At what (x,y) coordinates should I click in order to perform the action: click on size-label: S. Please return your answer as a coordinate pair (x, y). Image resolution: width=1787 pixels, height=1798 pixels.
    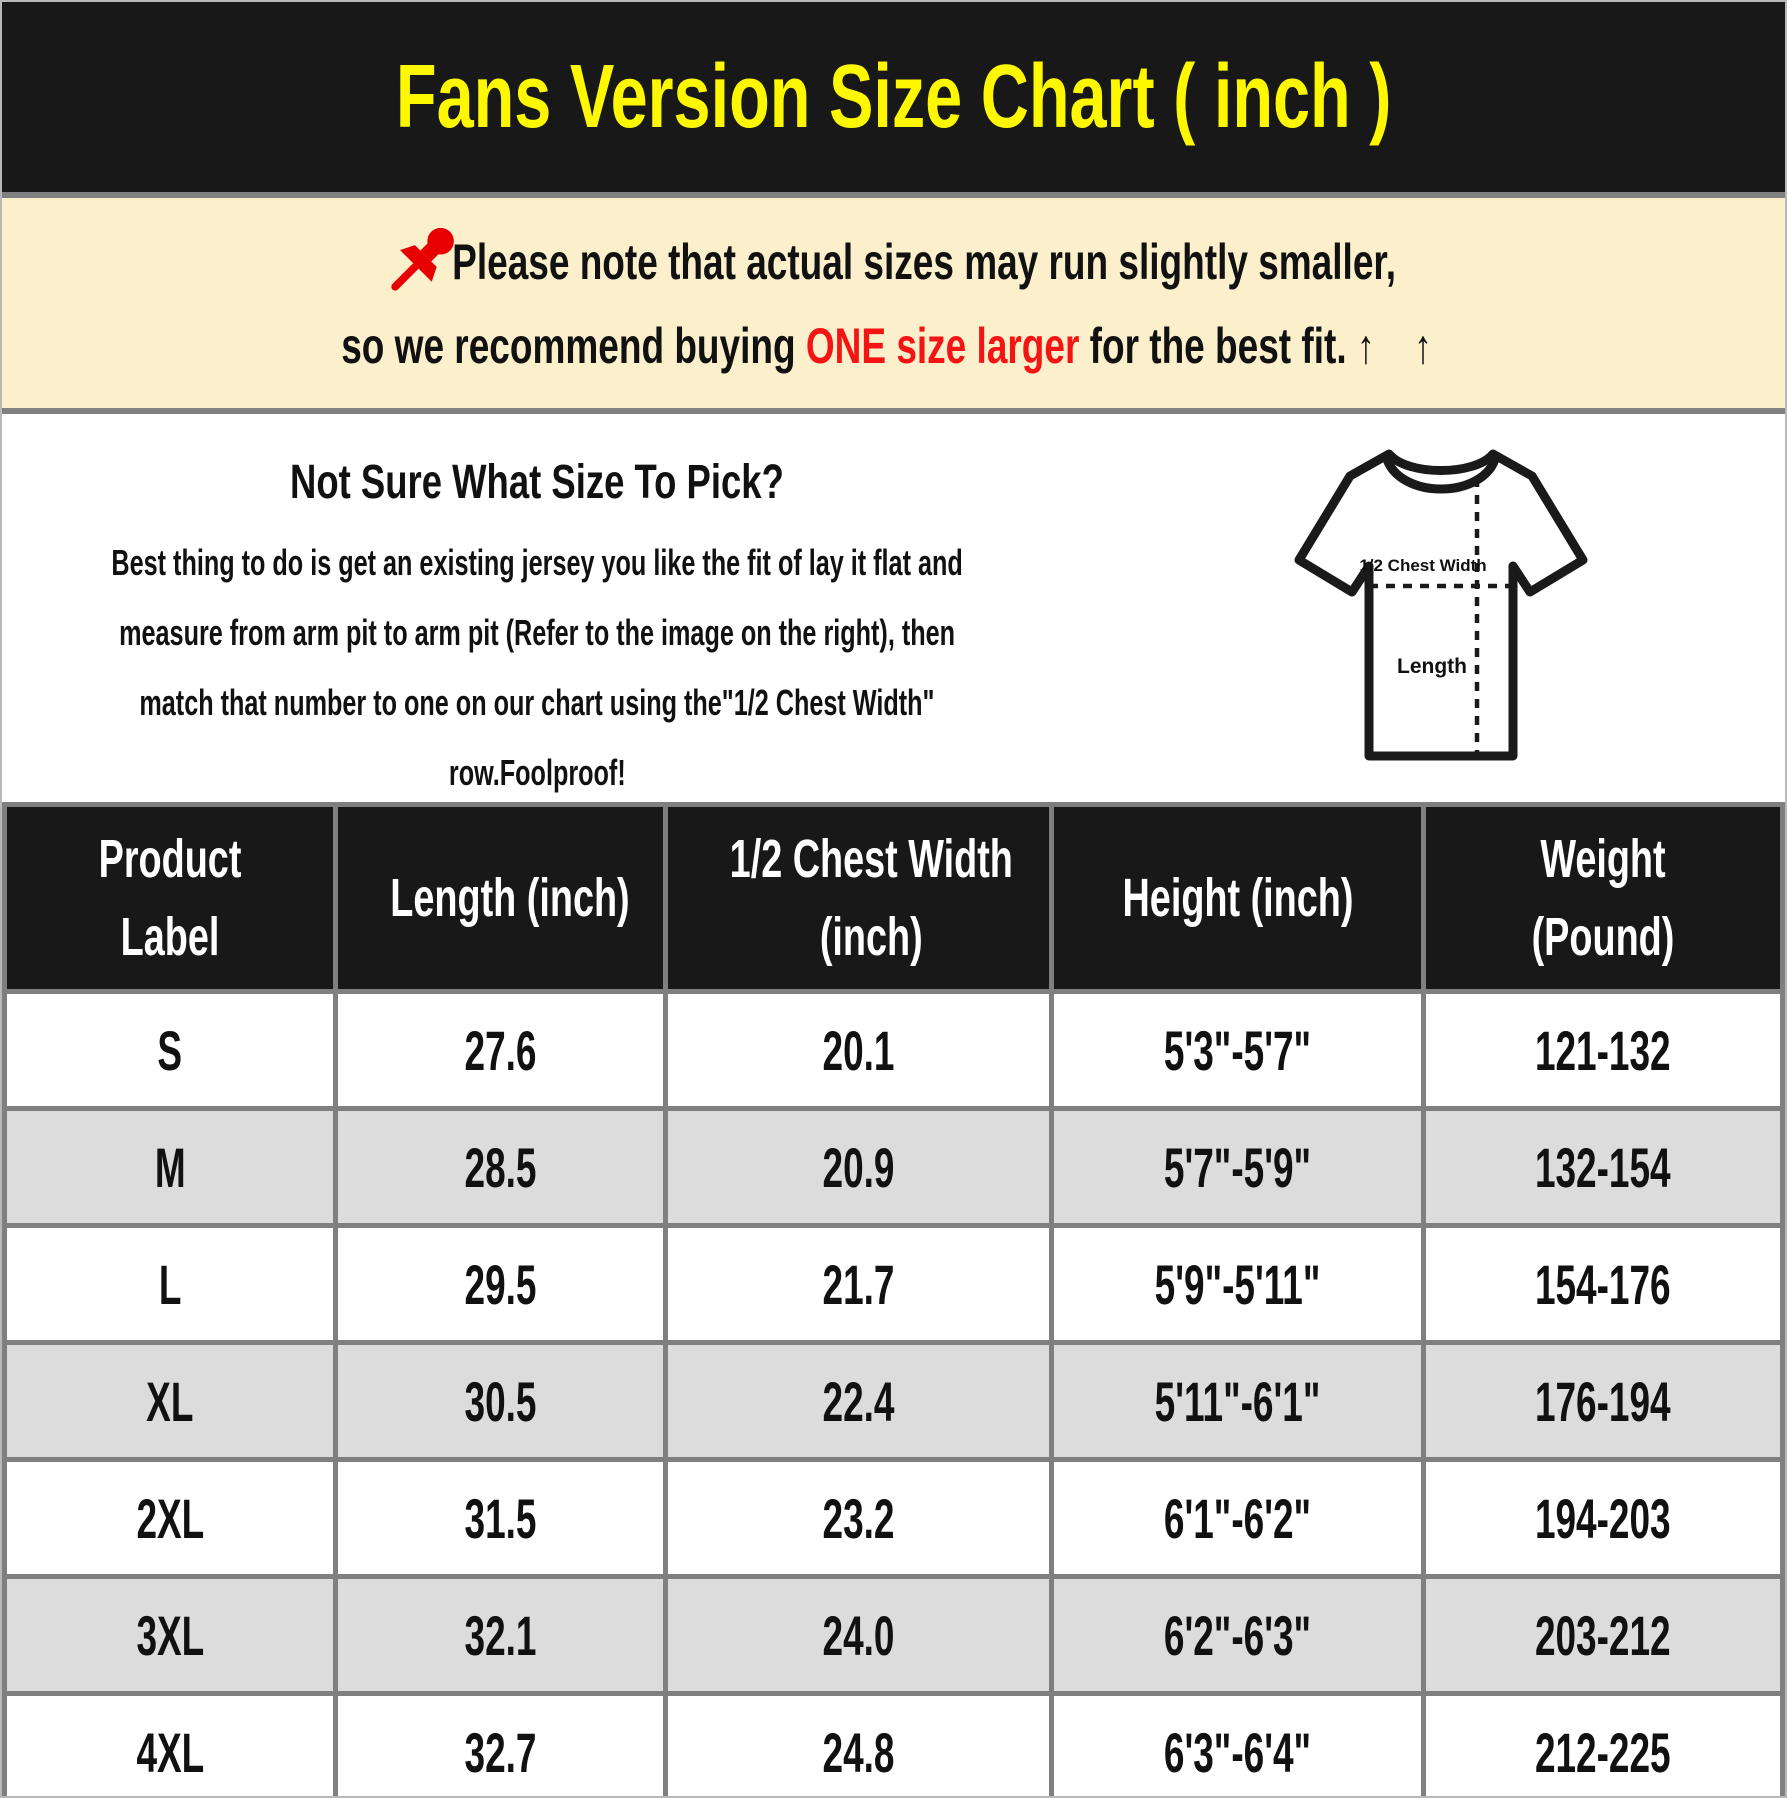
    Looking at the image, I should click on (170, 1050).